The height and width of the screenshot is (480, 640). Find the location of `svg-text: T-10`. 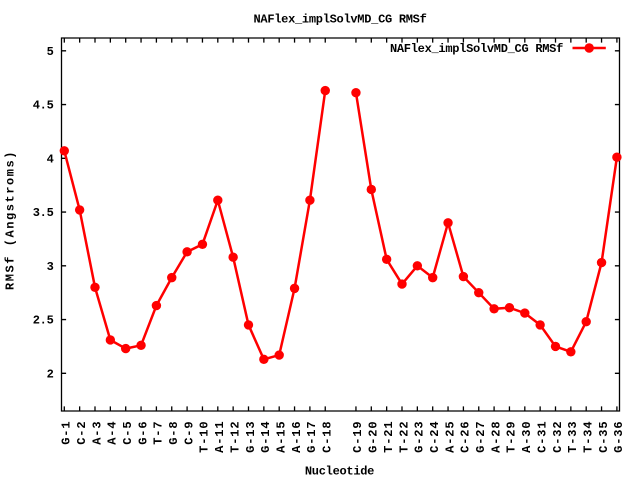

svg-text: T-10 is located at coordinates (205, 437).